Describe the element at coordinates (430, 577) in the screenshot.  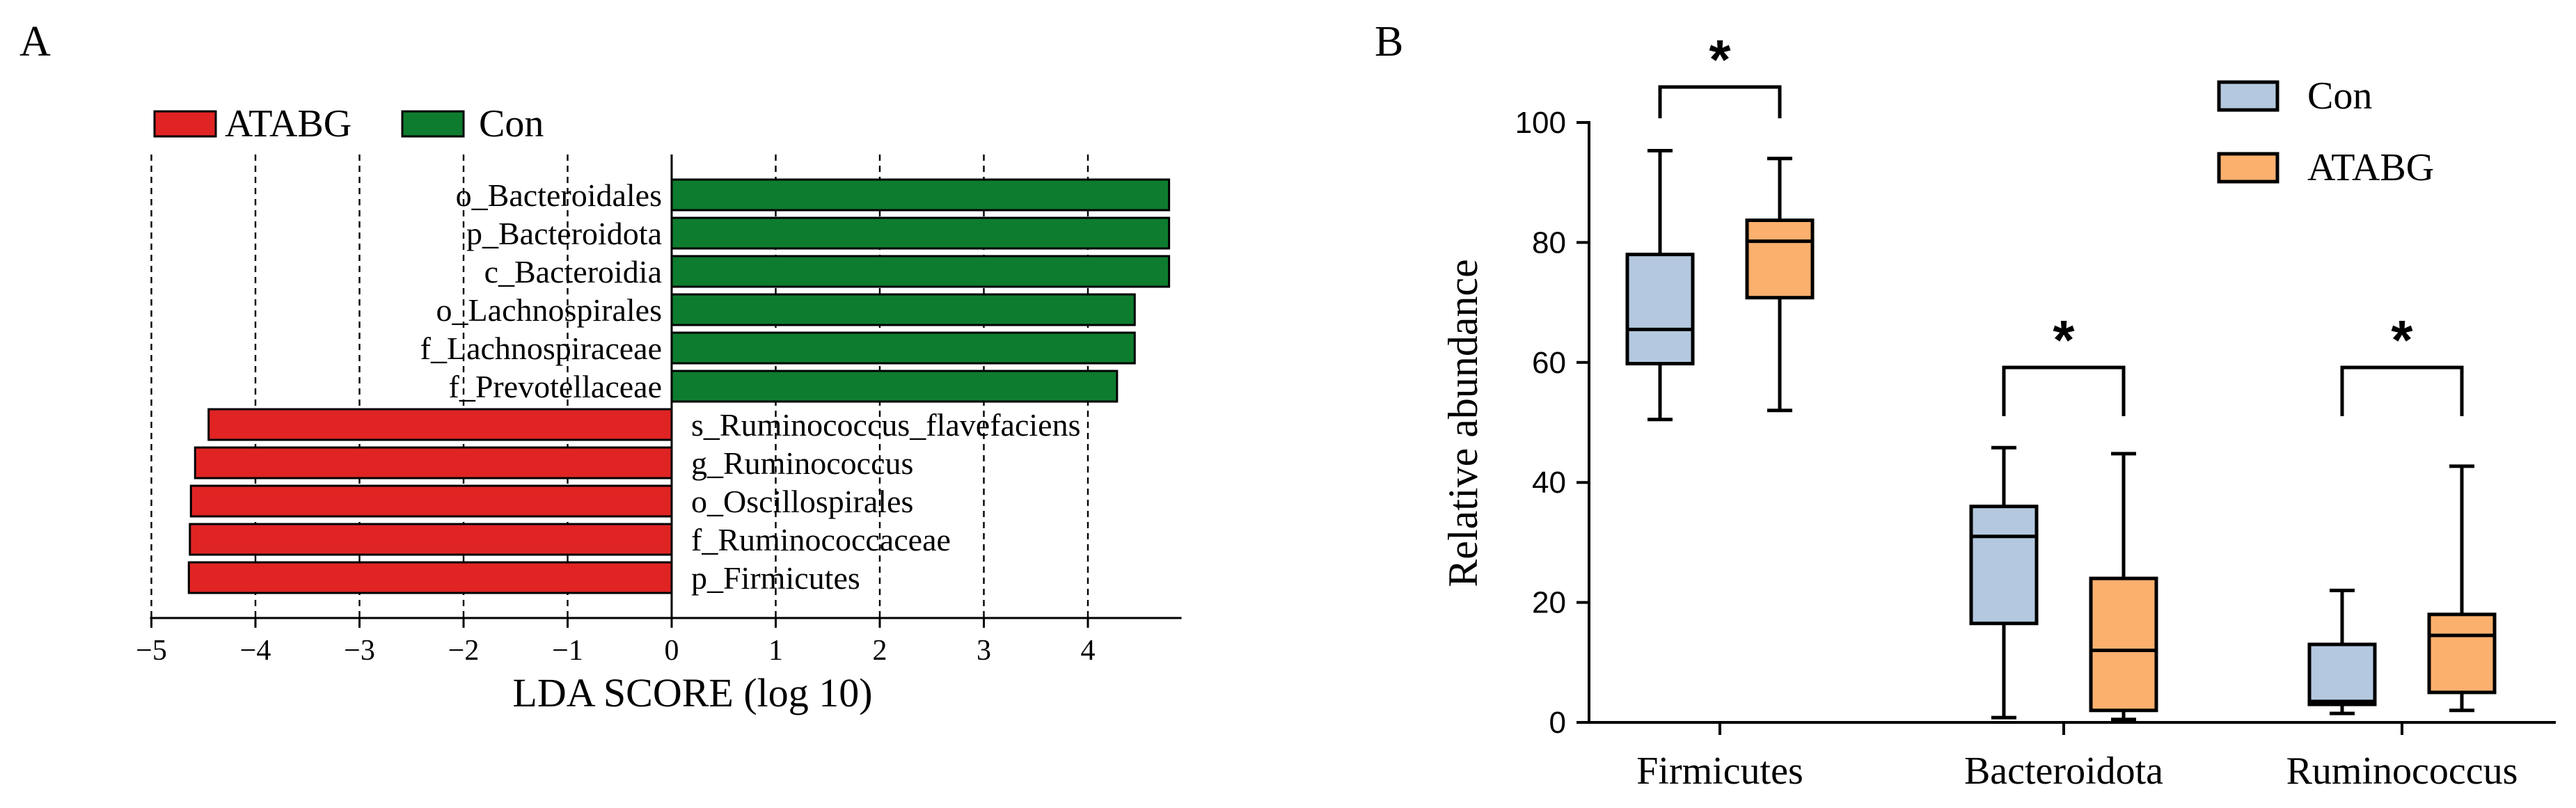
I see `bar-p-firmicutes` at that location.